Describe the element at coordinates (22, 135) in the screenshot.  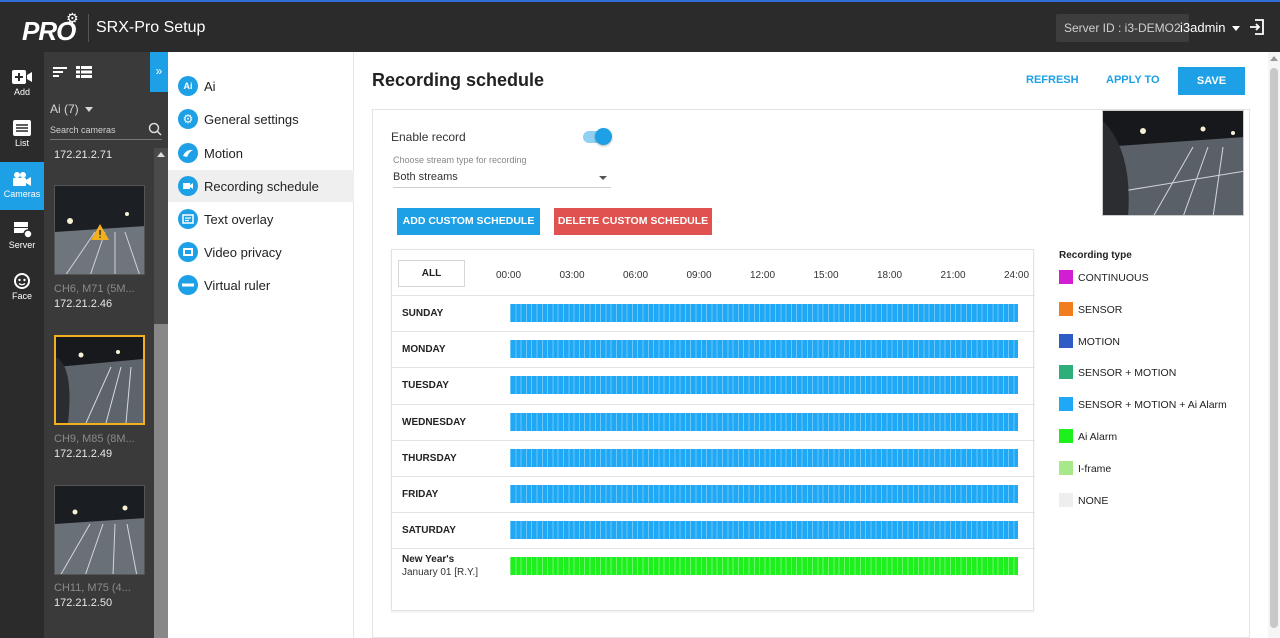
I see `rail-list: List` at that location.